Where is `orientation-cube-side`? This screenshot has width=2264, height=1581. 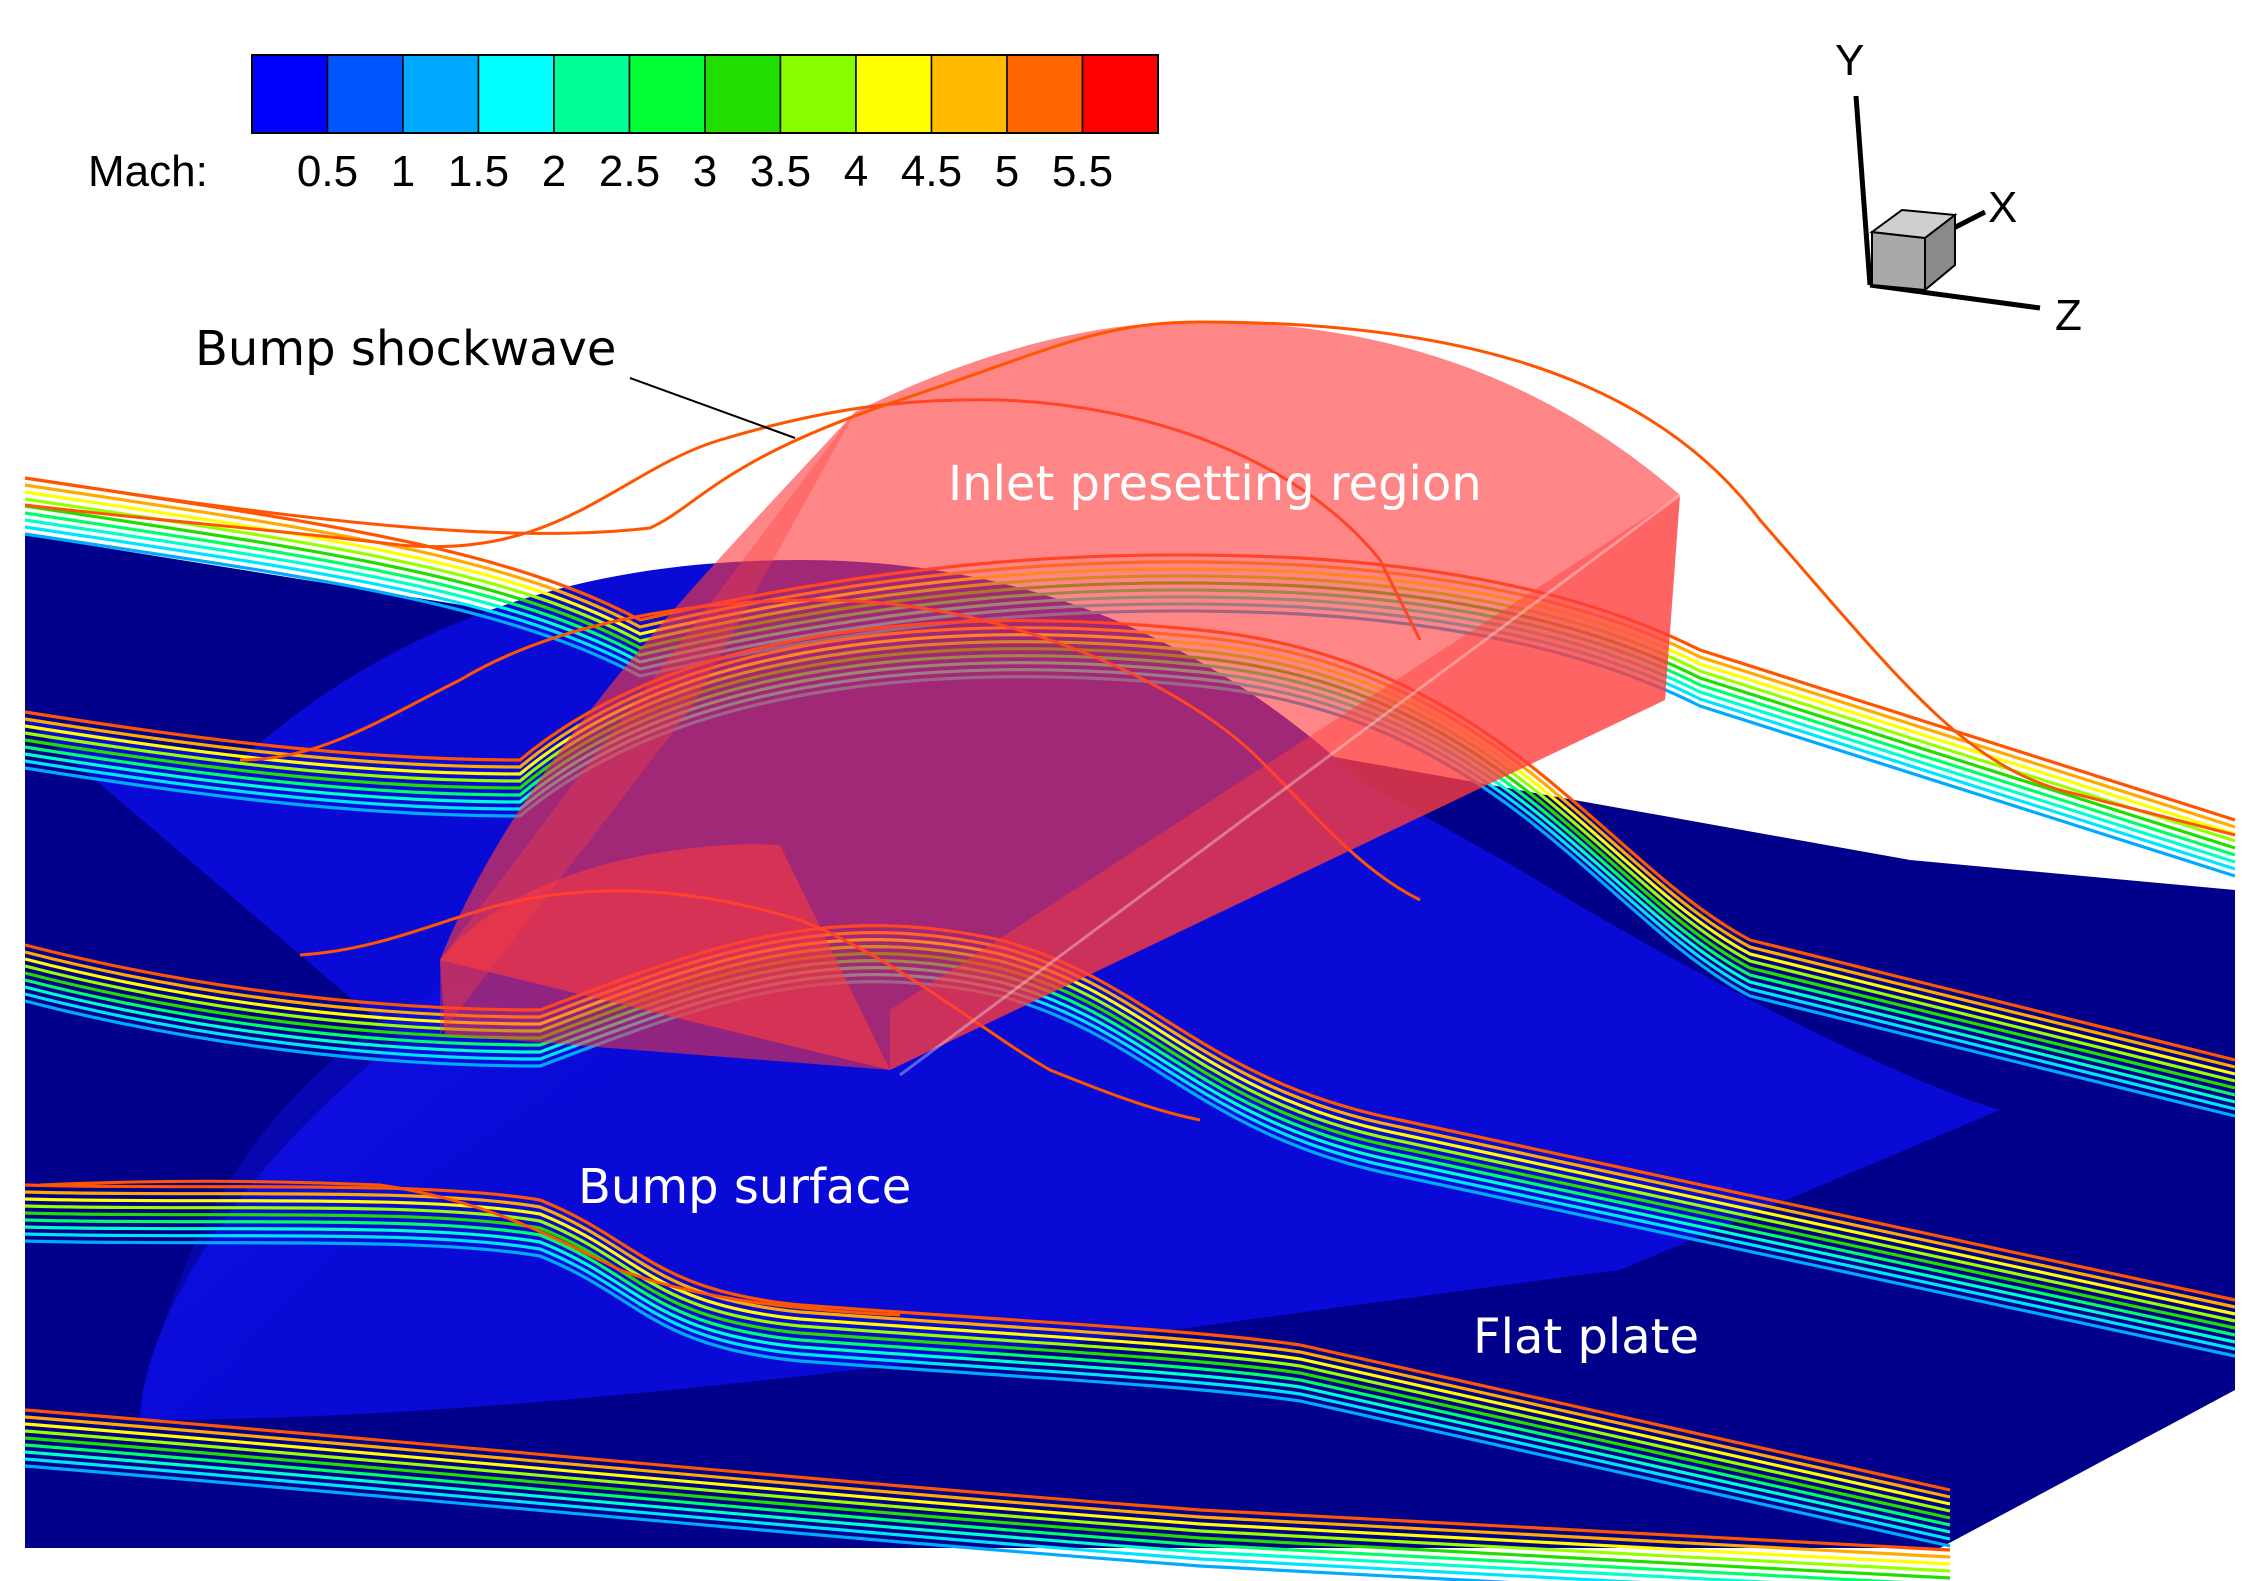
orientation-cube-side is located at coordinates (1940, 252).